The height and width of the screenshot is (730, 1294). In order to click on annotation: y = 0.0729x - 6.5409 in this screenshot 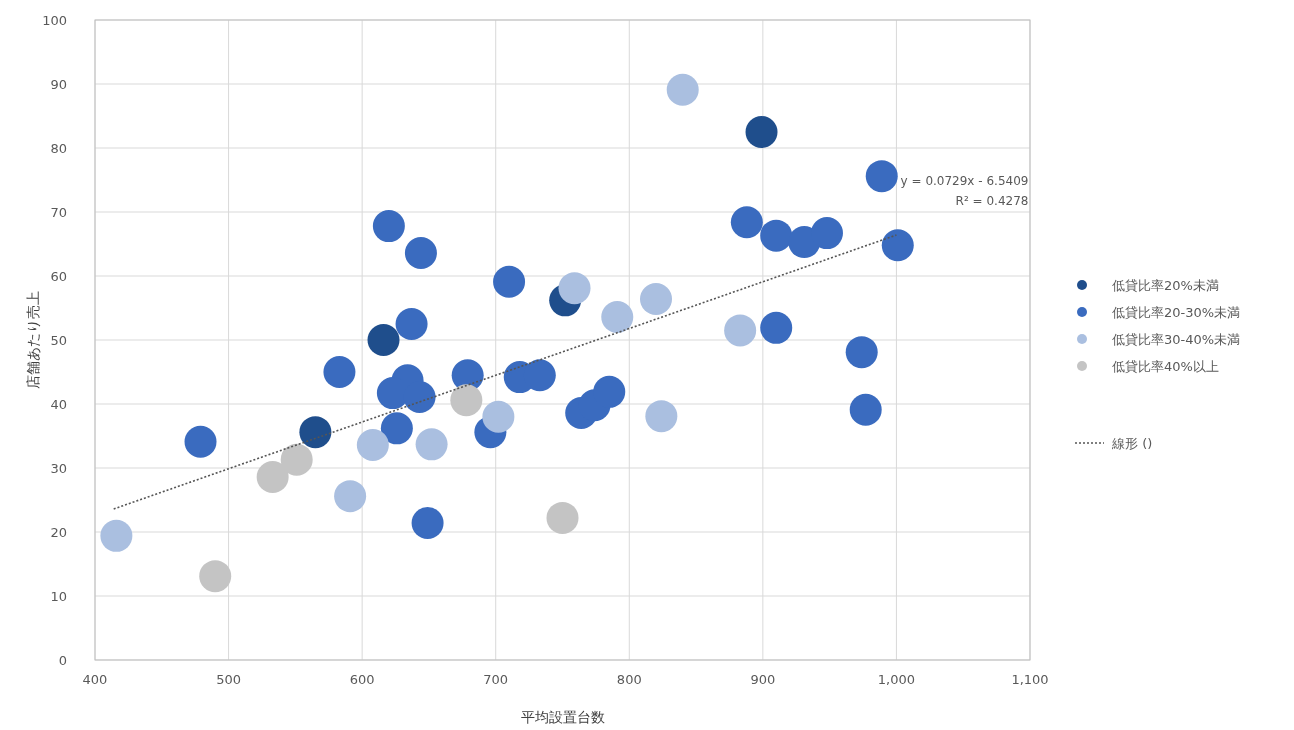, I will do `click(964, 181)`.